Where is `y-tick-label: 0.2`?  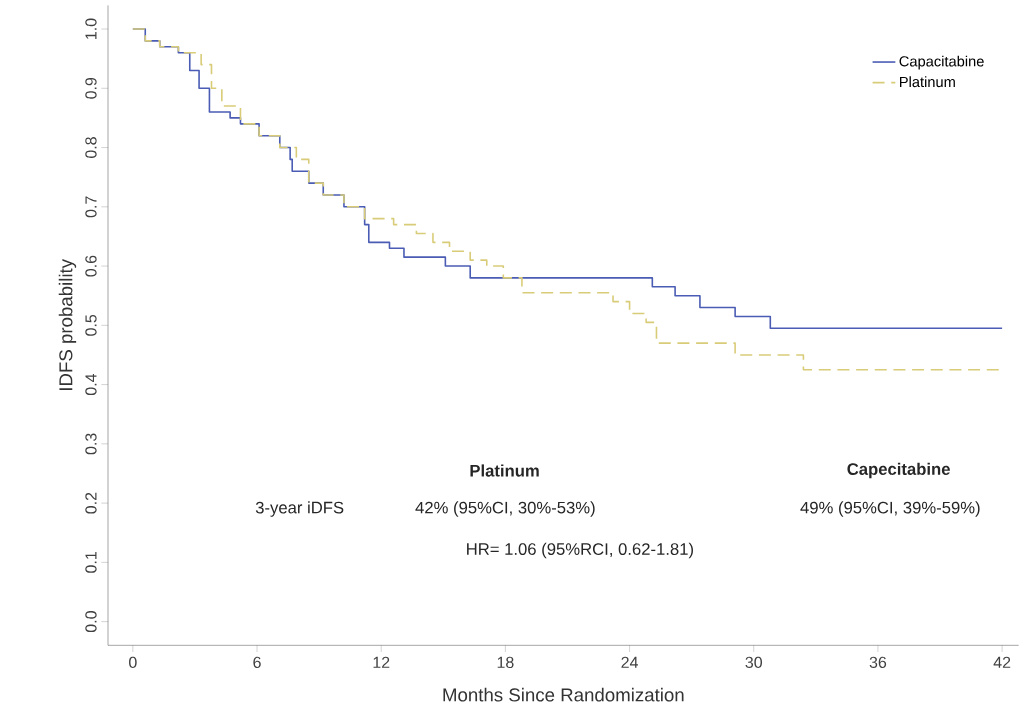
y-tick-label: 0.2 is located at coordinates (91, 503).